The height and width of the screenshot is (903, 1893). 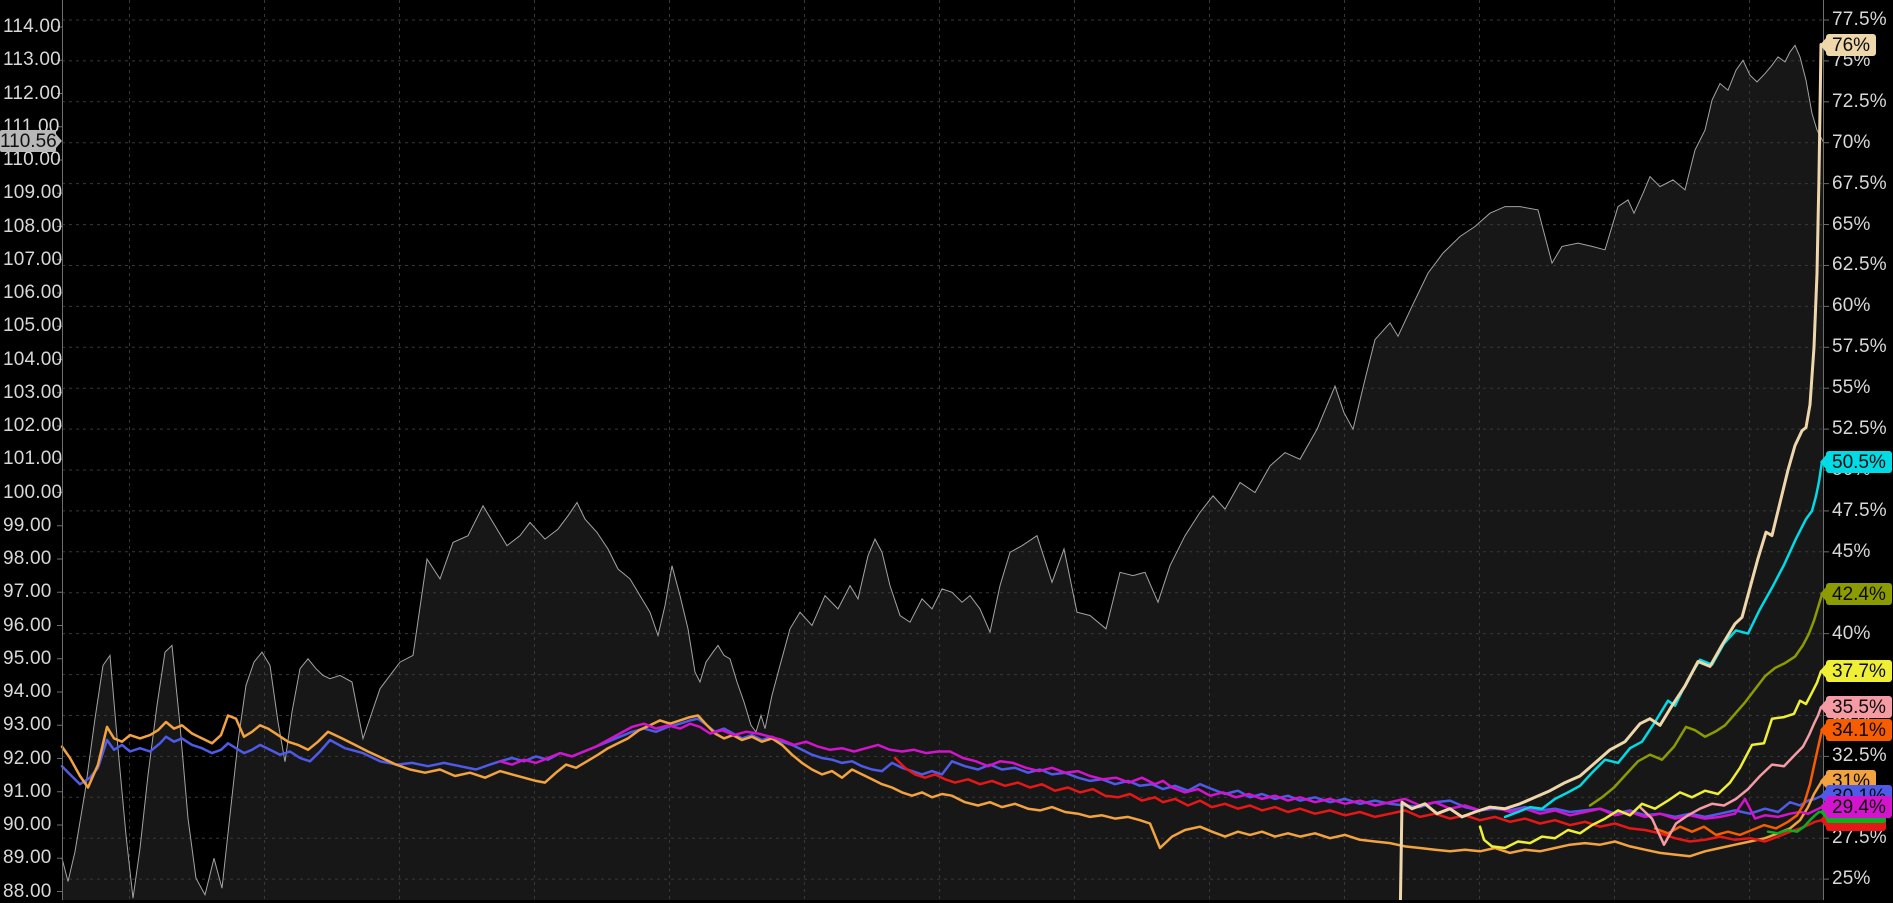 I want to click on value-badge-29-4pct: 29.4%, so click(x=1856, y=807).